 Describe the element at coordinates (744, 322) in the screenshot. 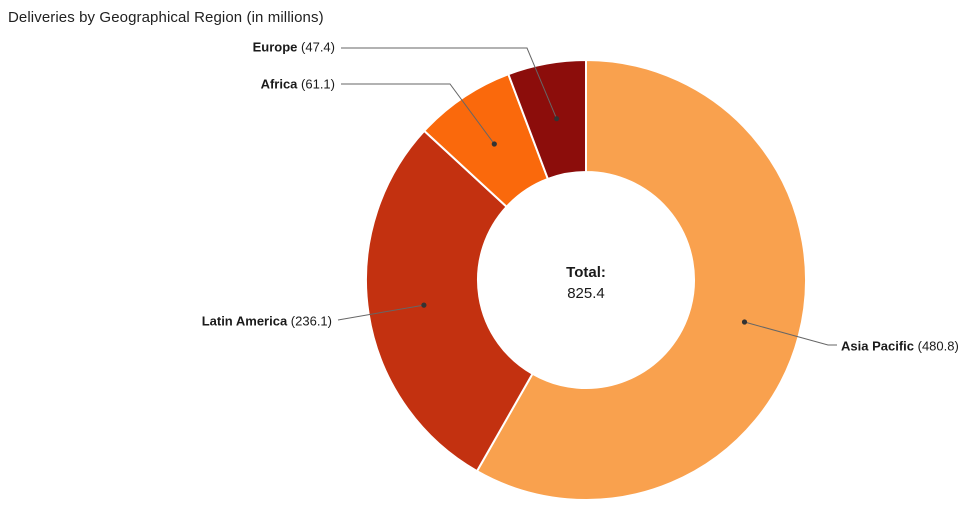

I see `connector-dot-asia-pacific` at that location.